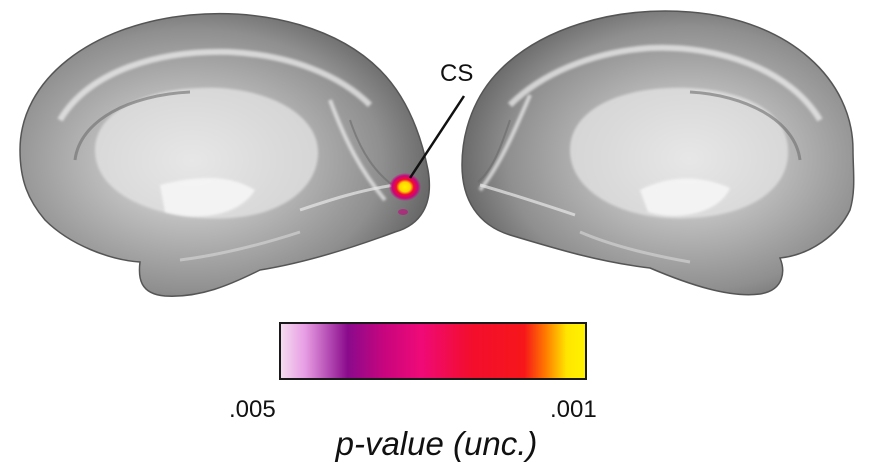 The image size is (873, 475). I want to click on colorbar-min-label: .005, so click(252, 409).